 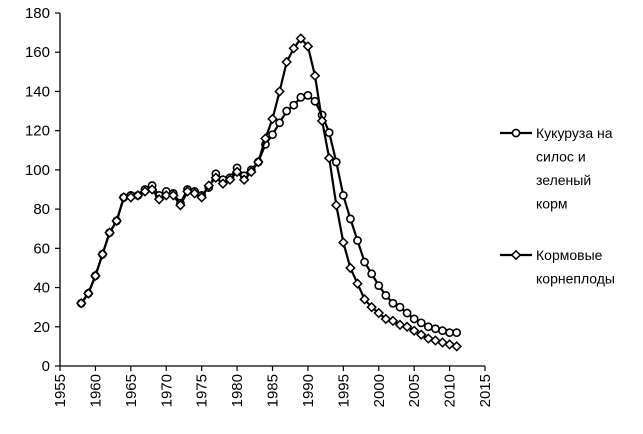 What do you see at coordinates (41, 288) in the screenshot?
I see `y-tick-label: 40` at bounding box center [41, 288].